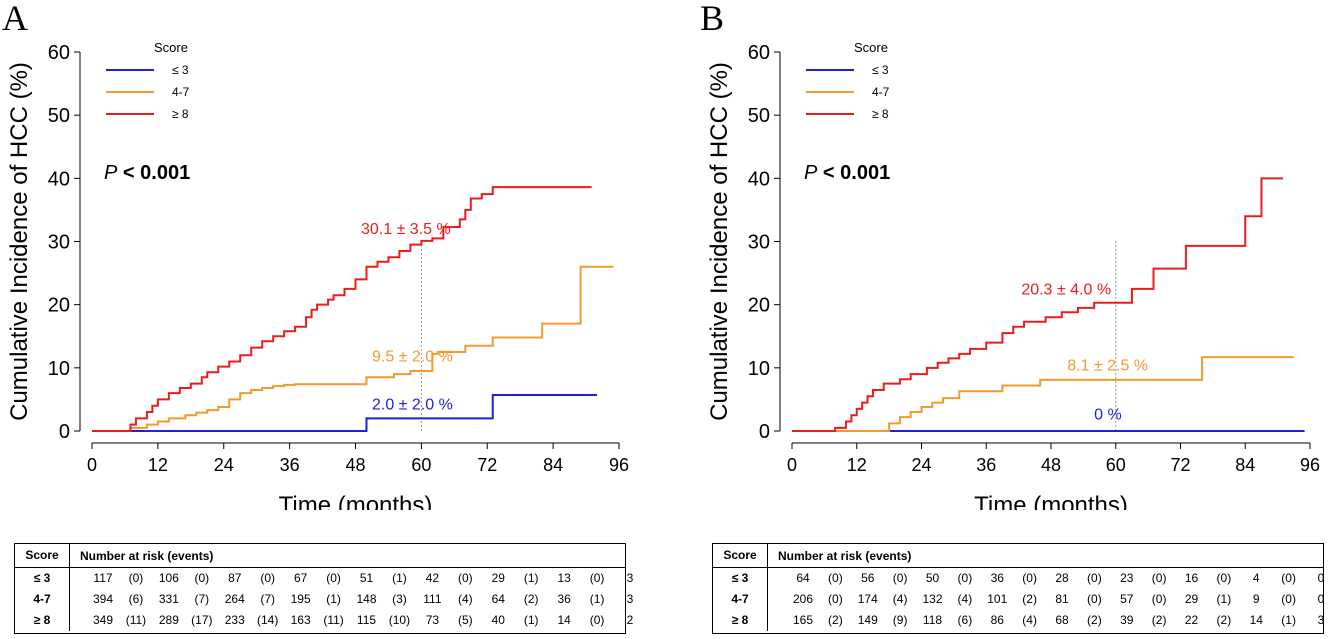 This screenshot has width=1328, height=639. Describe the element at coordinates (168, 599) in the screenshot. I see `risk-cell: 331` at that location.